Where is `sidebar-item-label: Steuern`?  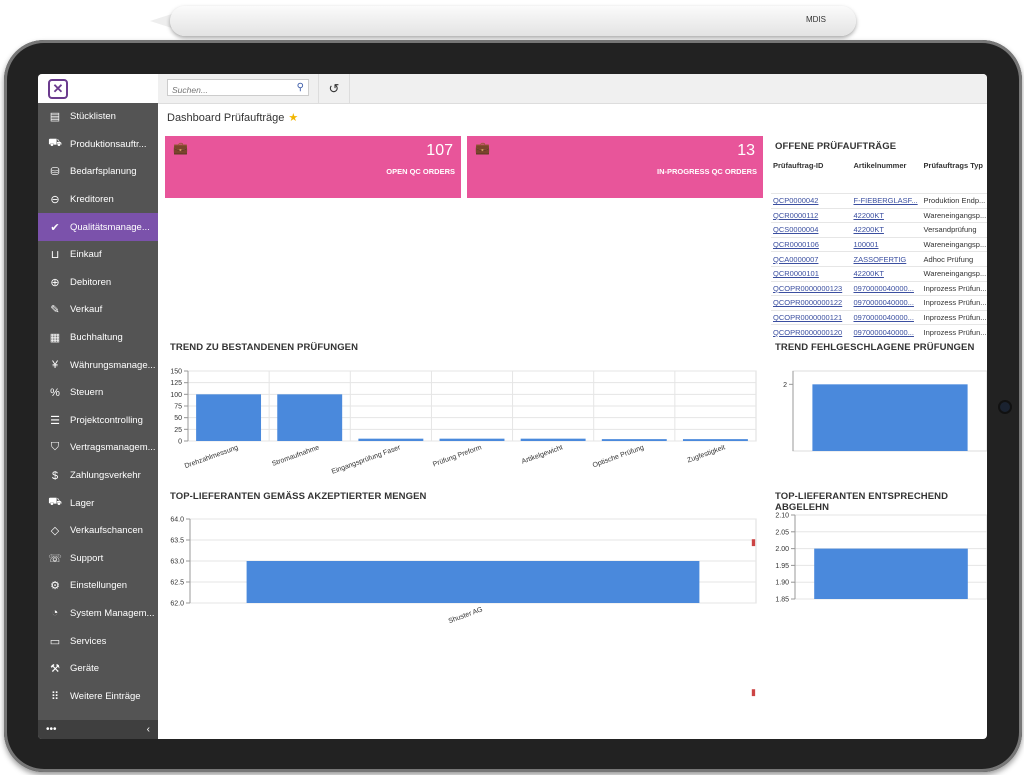 sidebar-item-label: Steuern is located at coordinates (87, 393).